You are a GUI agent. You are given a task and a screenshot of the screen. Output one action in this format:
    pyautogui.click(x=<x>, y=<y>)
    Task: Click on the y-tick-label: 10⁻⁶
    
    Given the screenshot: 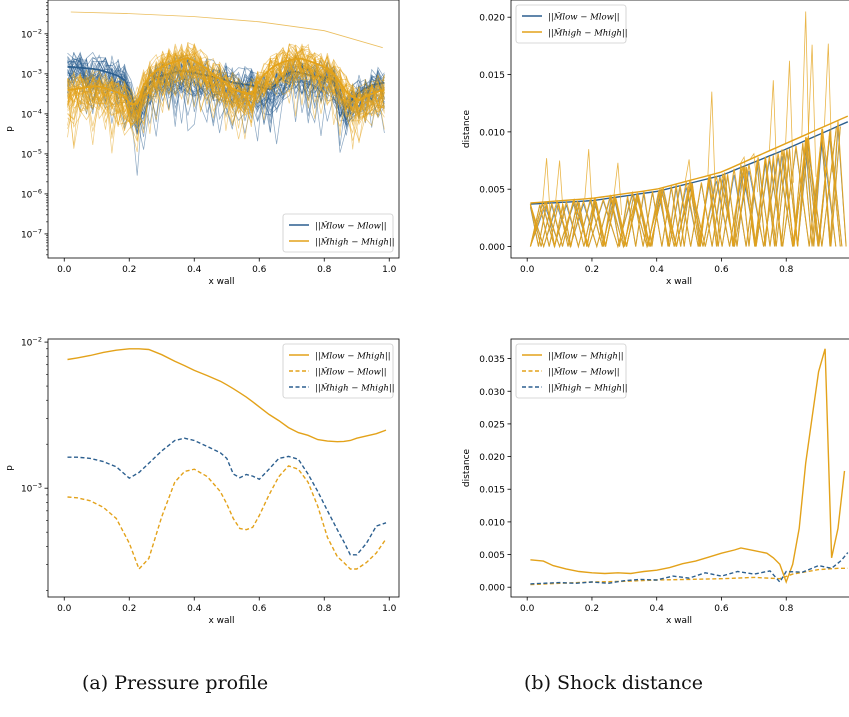 What is the action you would take?
    pyautogui.click(x=31, y=193)
    